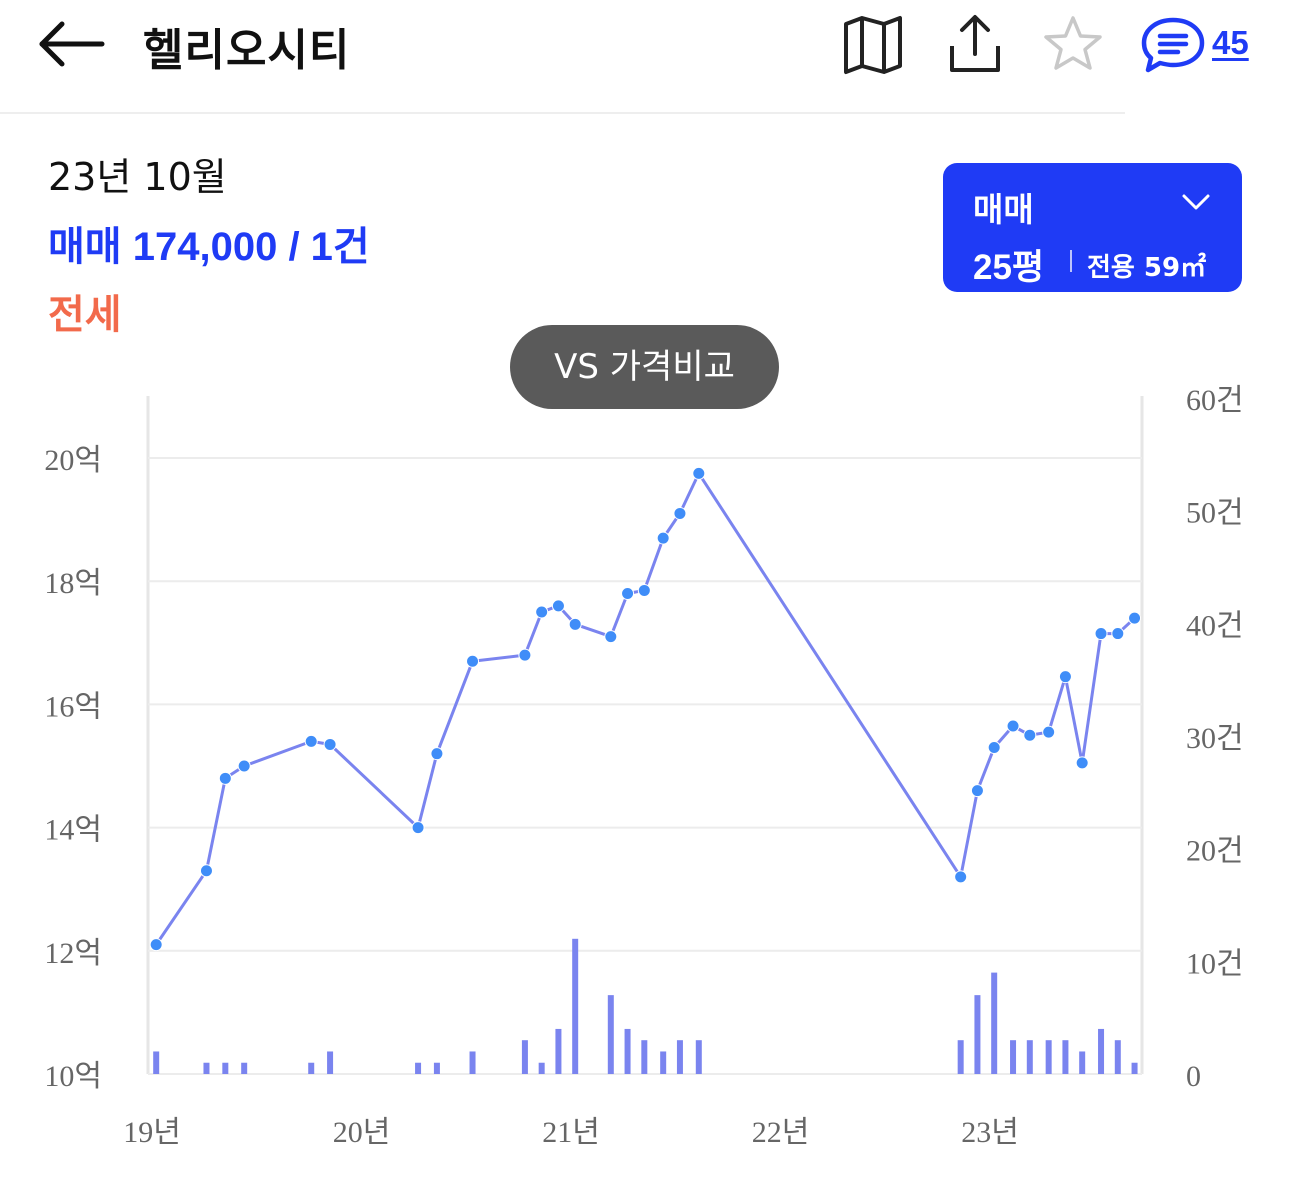 This screenshot has height=1189, width=1290. I want to click on y-left-tick-label: 10억, so click(73, 1076).